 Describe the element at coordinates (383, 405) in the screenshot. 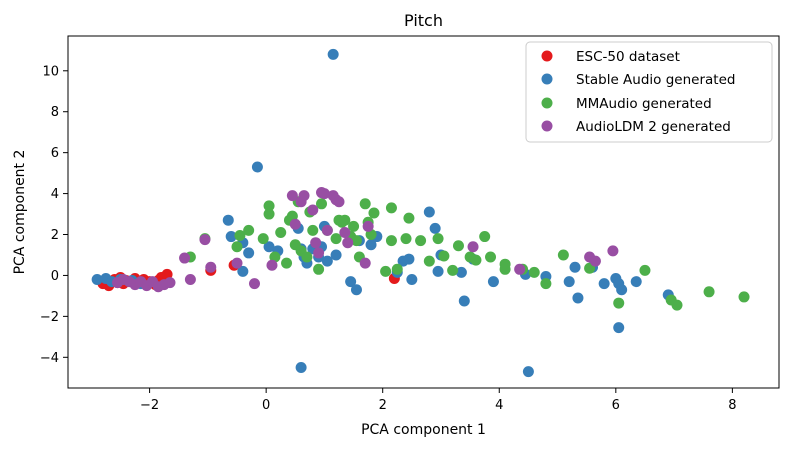

I see `x-tick-label: 2` at that location.